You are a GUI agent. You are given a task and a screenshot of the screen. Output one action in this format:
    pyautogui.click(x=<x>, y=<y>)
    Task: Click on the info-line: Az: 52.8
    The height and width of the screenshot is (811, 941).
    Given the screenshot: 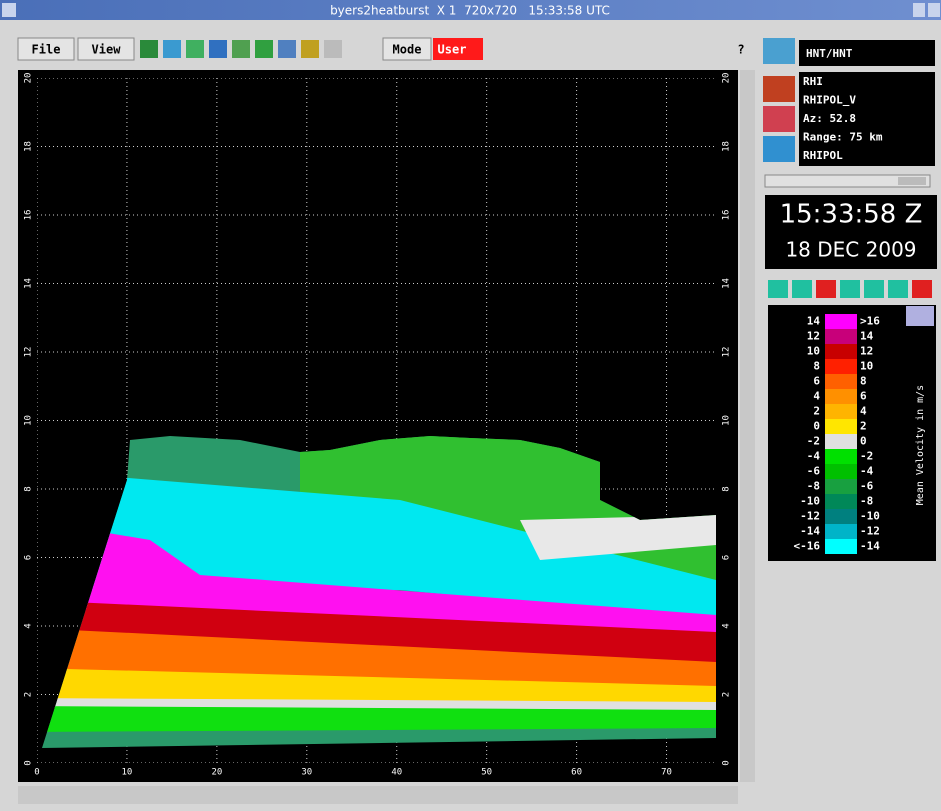 What is the action you would take?
    pyautogui.click(x=829, y=118)
    